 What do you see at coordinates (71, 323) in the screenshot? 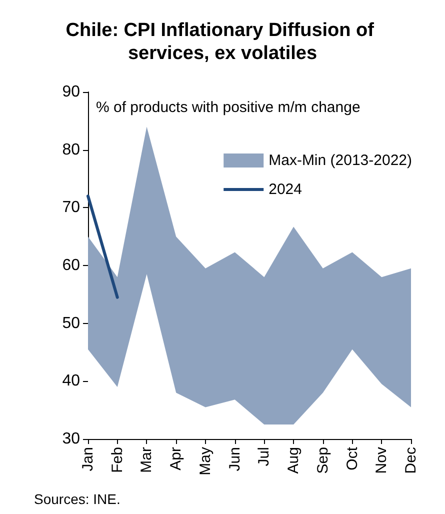
I see `y-tick-label: 50` at bounding box center [71, 323].